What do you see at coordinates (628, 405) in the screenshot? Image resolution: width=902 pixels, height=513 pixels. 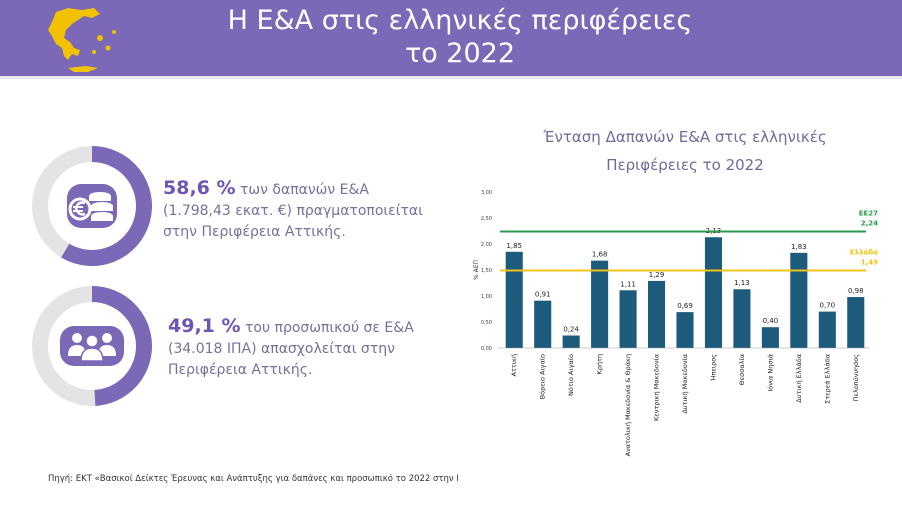 I see `x-tick-label: Ανατολική Μακεδονία & Θράκη` at bounding box center [628, 405].